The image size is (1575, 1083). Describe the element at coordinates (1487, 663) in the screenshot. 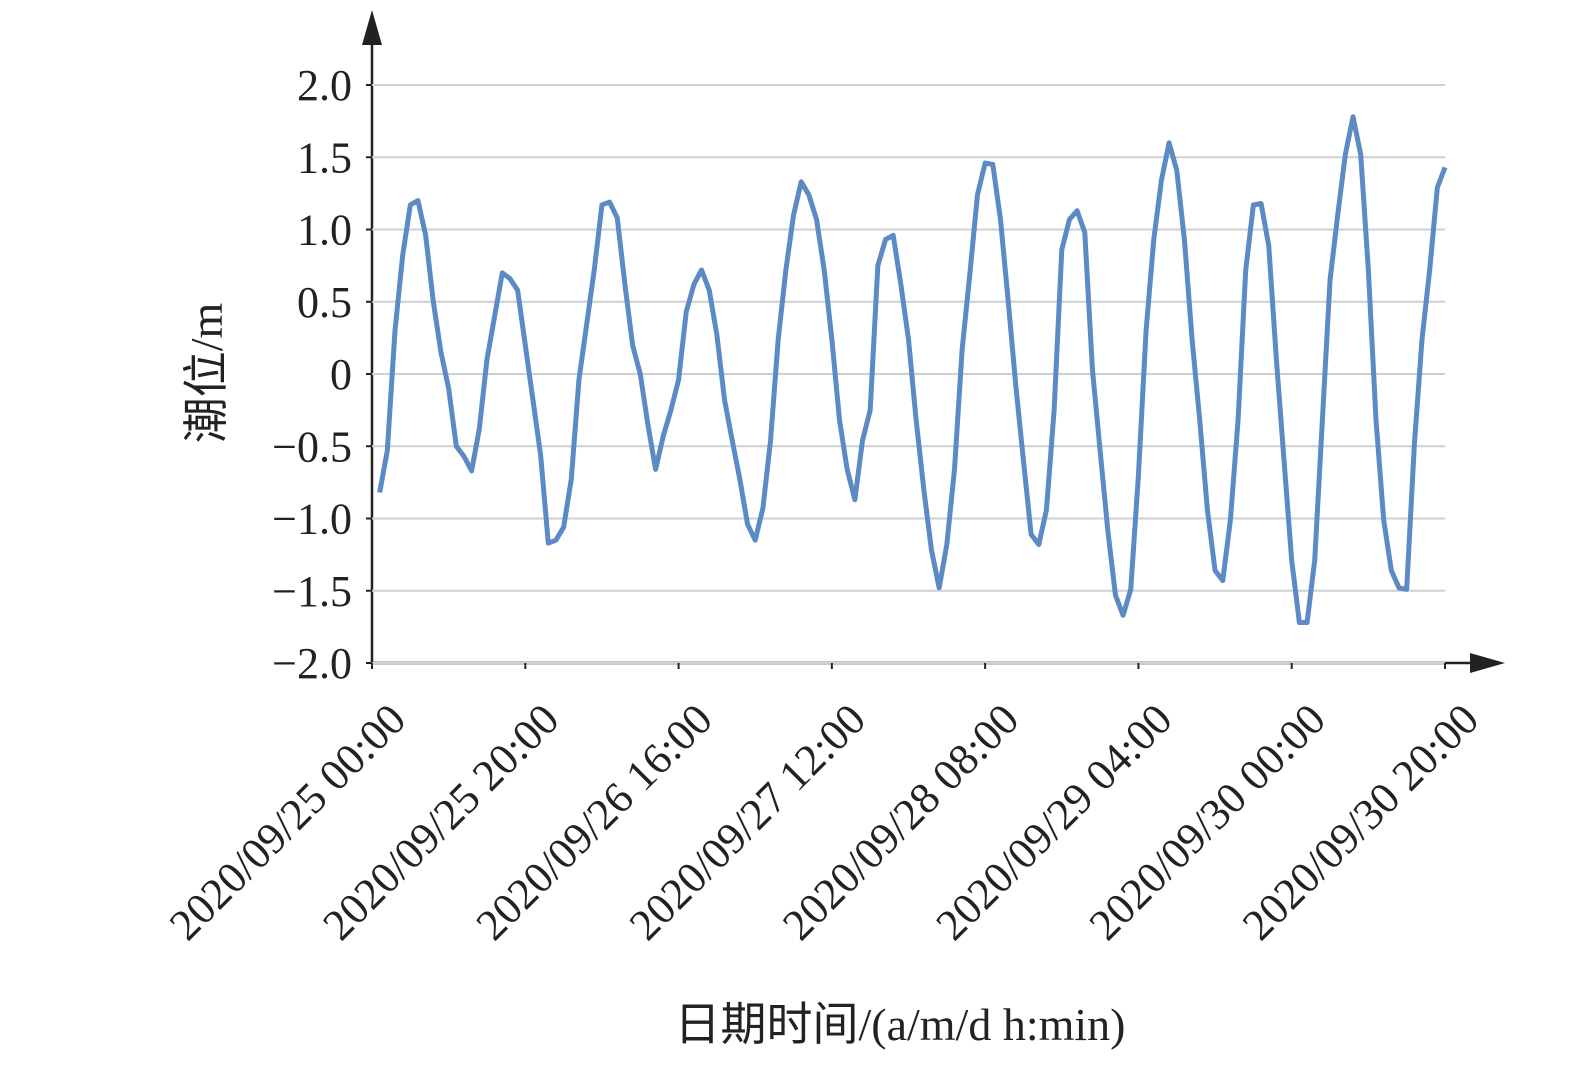

I see `x-axis-arrow` at that location.